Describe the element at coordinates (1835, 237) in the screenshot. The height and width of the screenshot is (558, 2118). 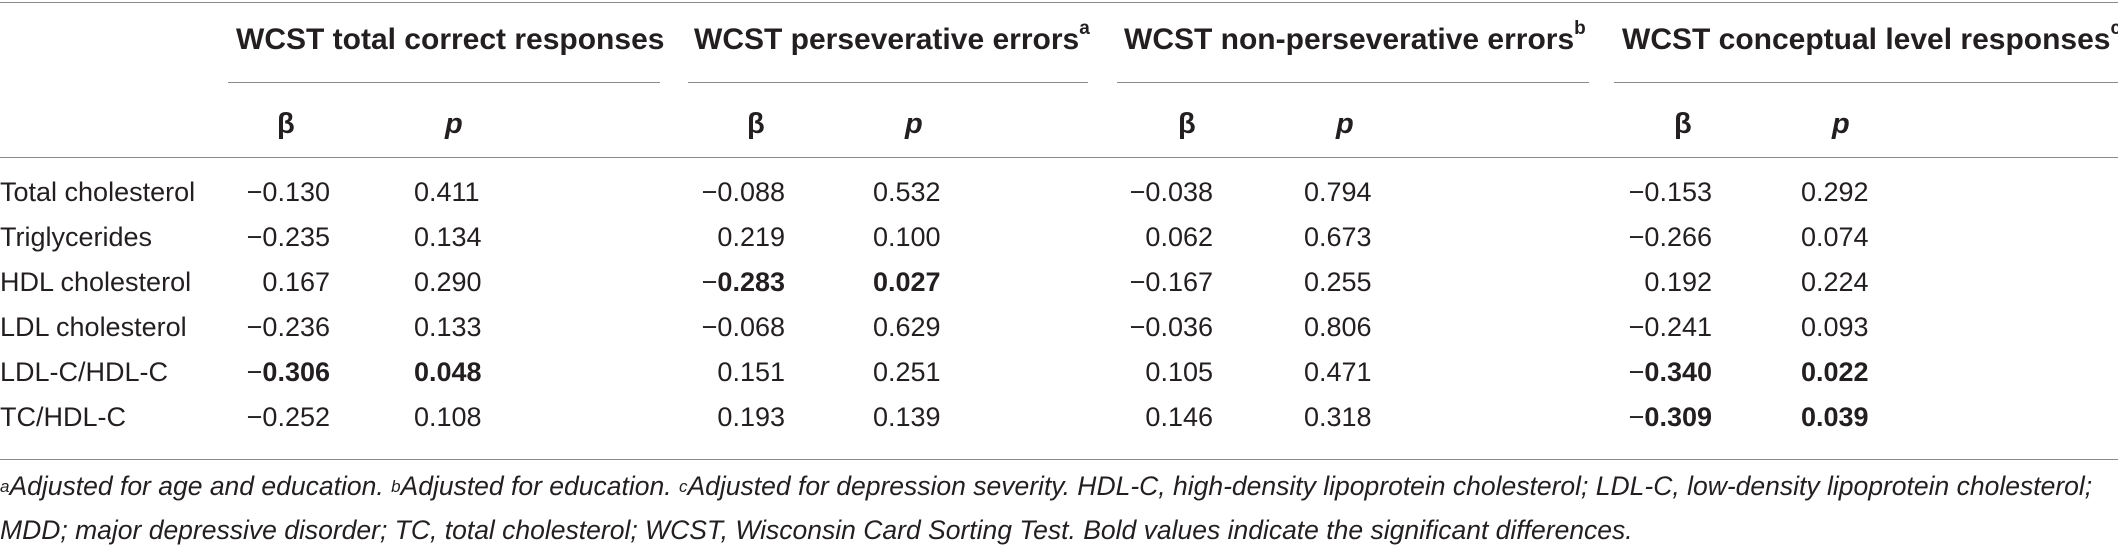
I see `p-value: 0.074` at that location.